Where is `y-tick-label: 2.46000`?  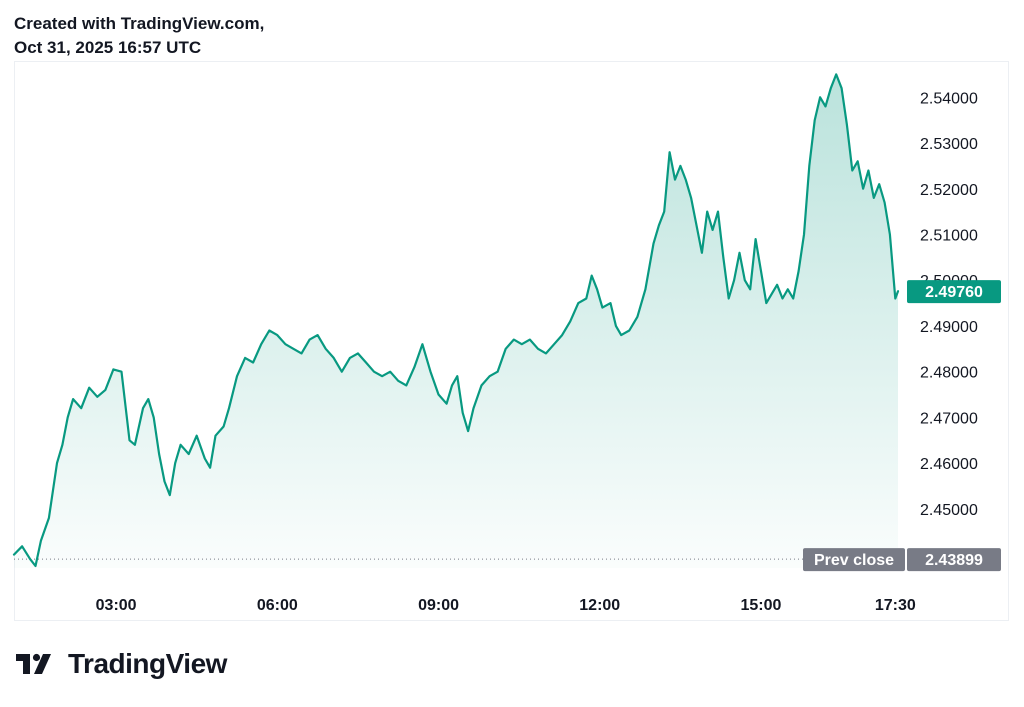
y-tick-label: 2.46000 is located at coordinates (949, 464).